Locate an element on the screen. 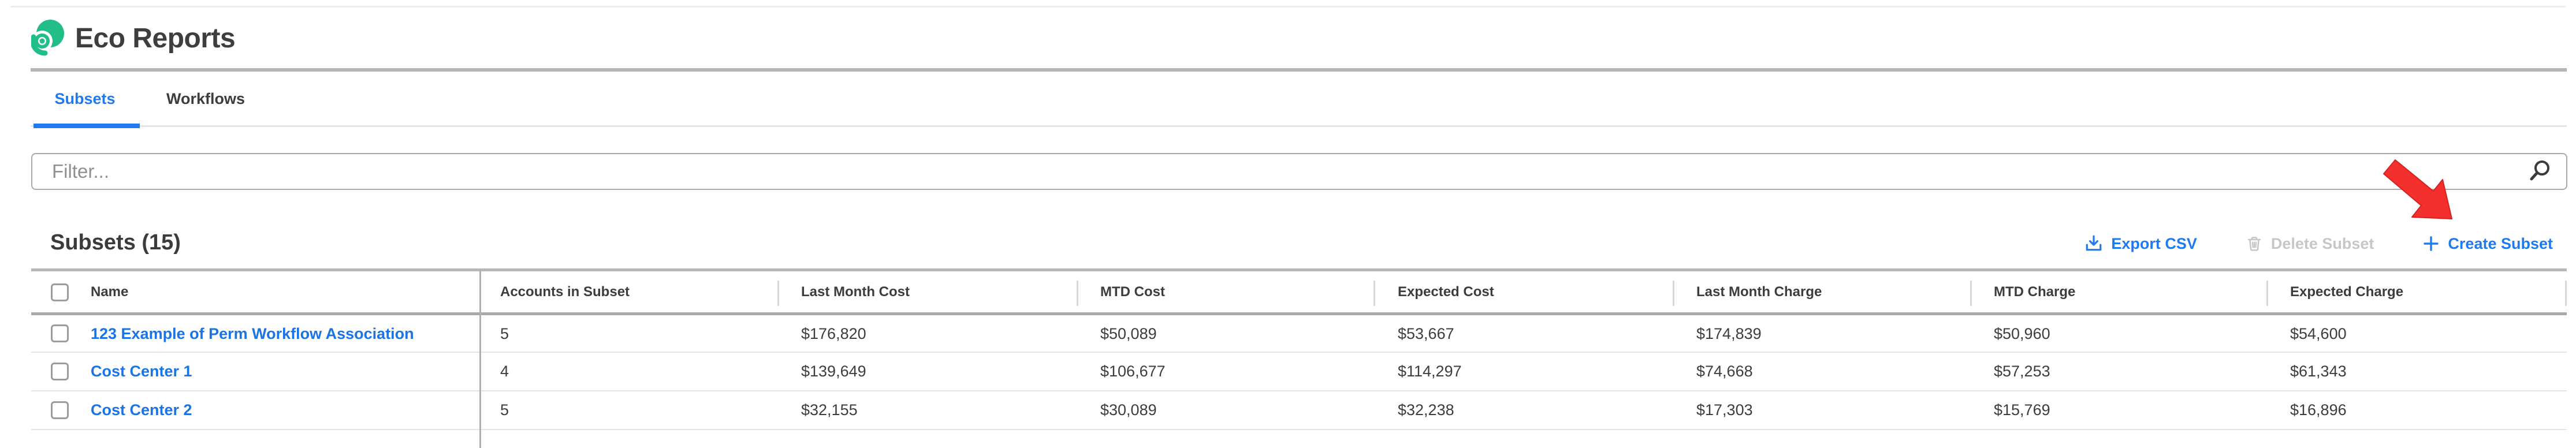  delete-subset-label: Delete Subset is located at coordinates (2322, 243).